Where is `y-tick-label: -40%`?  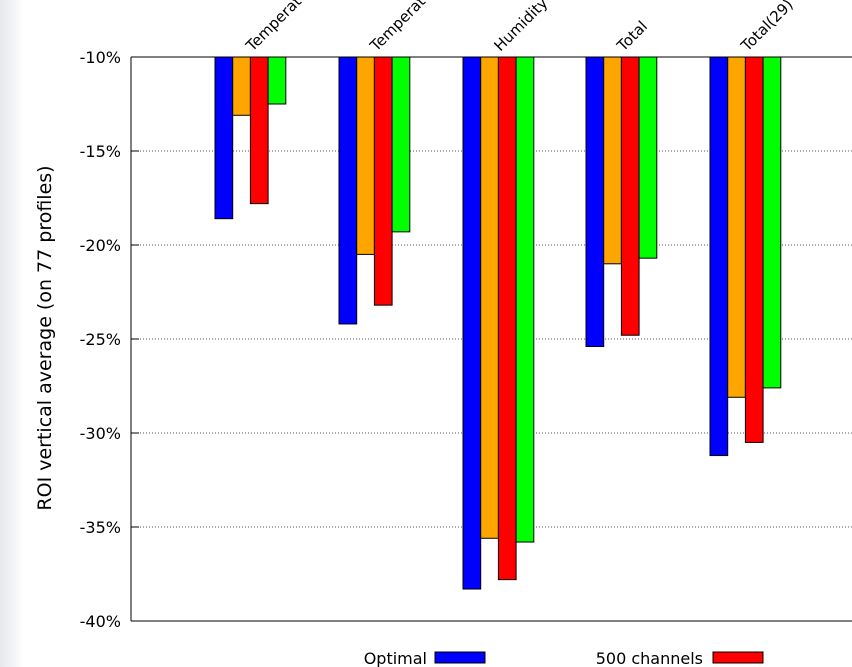
y-tick-label: -40% is located at coordinates (100, 621).